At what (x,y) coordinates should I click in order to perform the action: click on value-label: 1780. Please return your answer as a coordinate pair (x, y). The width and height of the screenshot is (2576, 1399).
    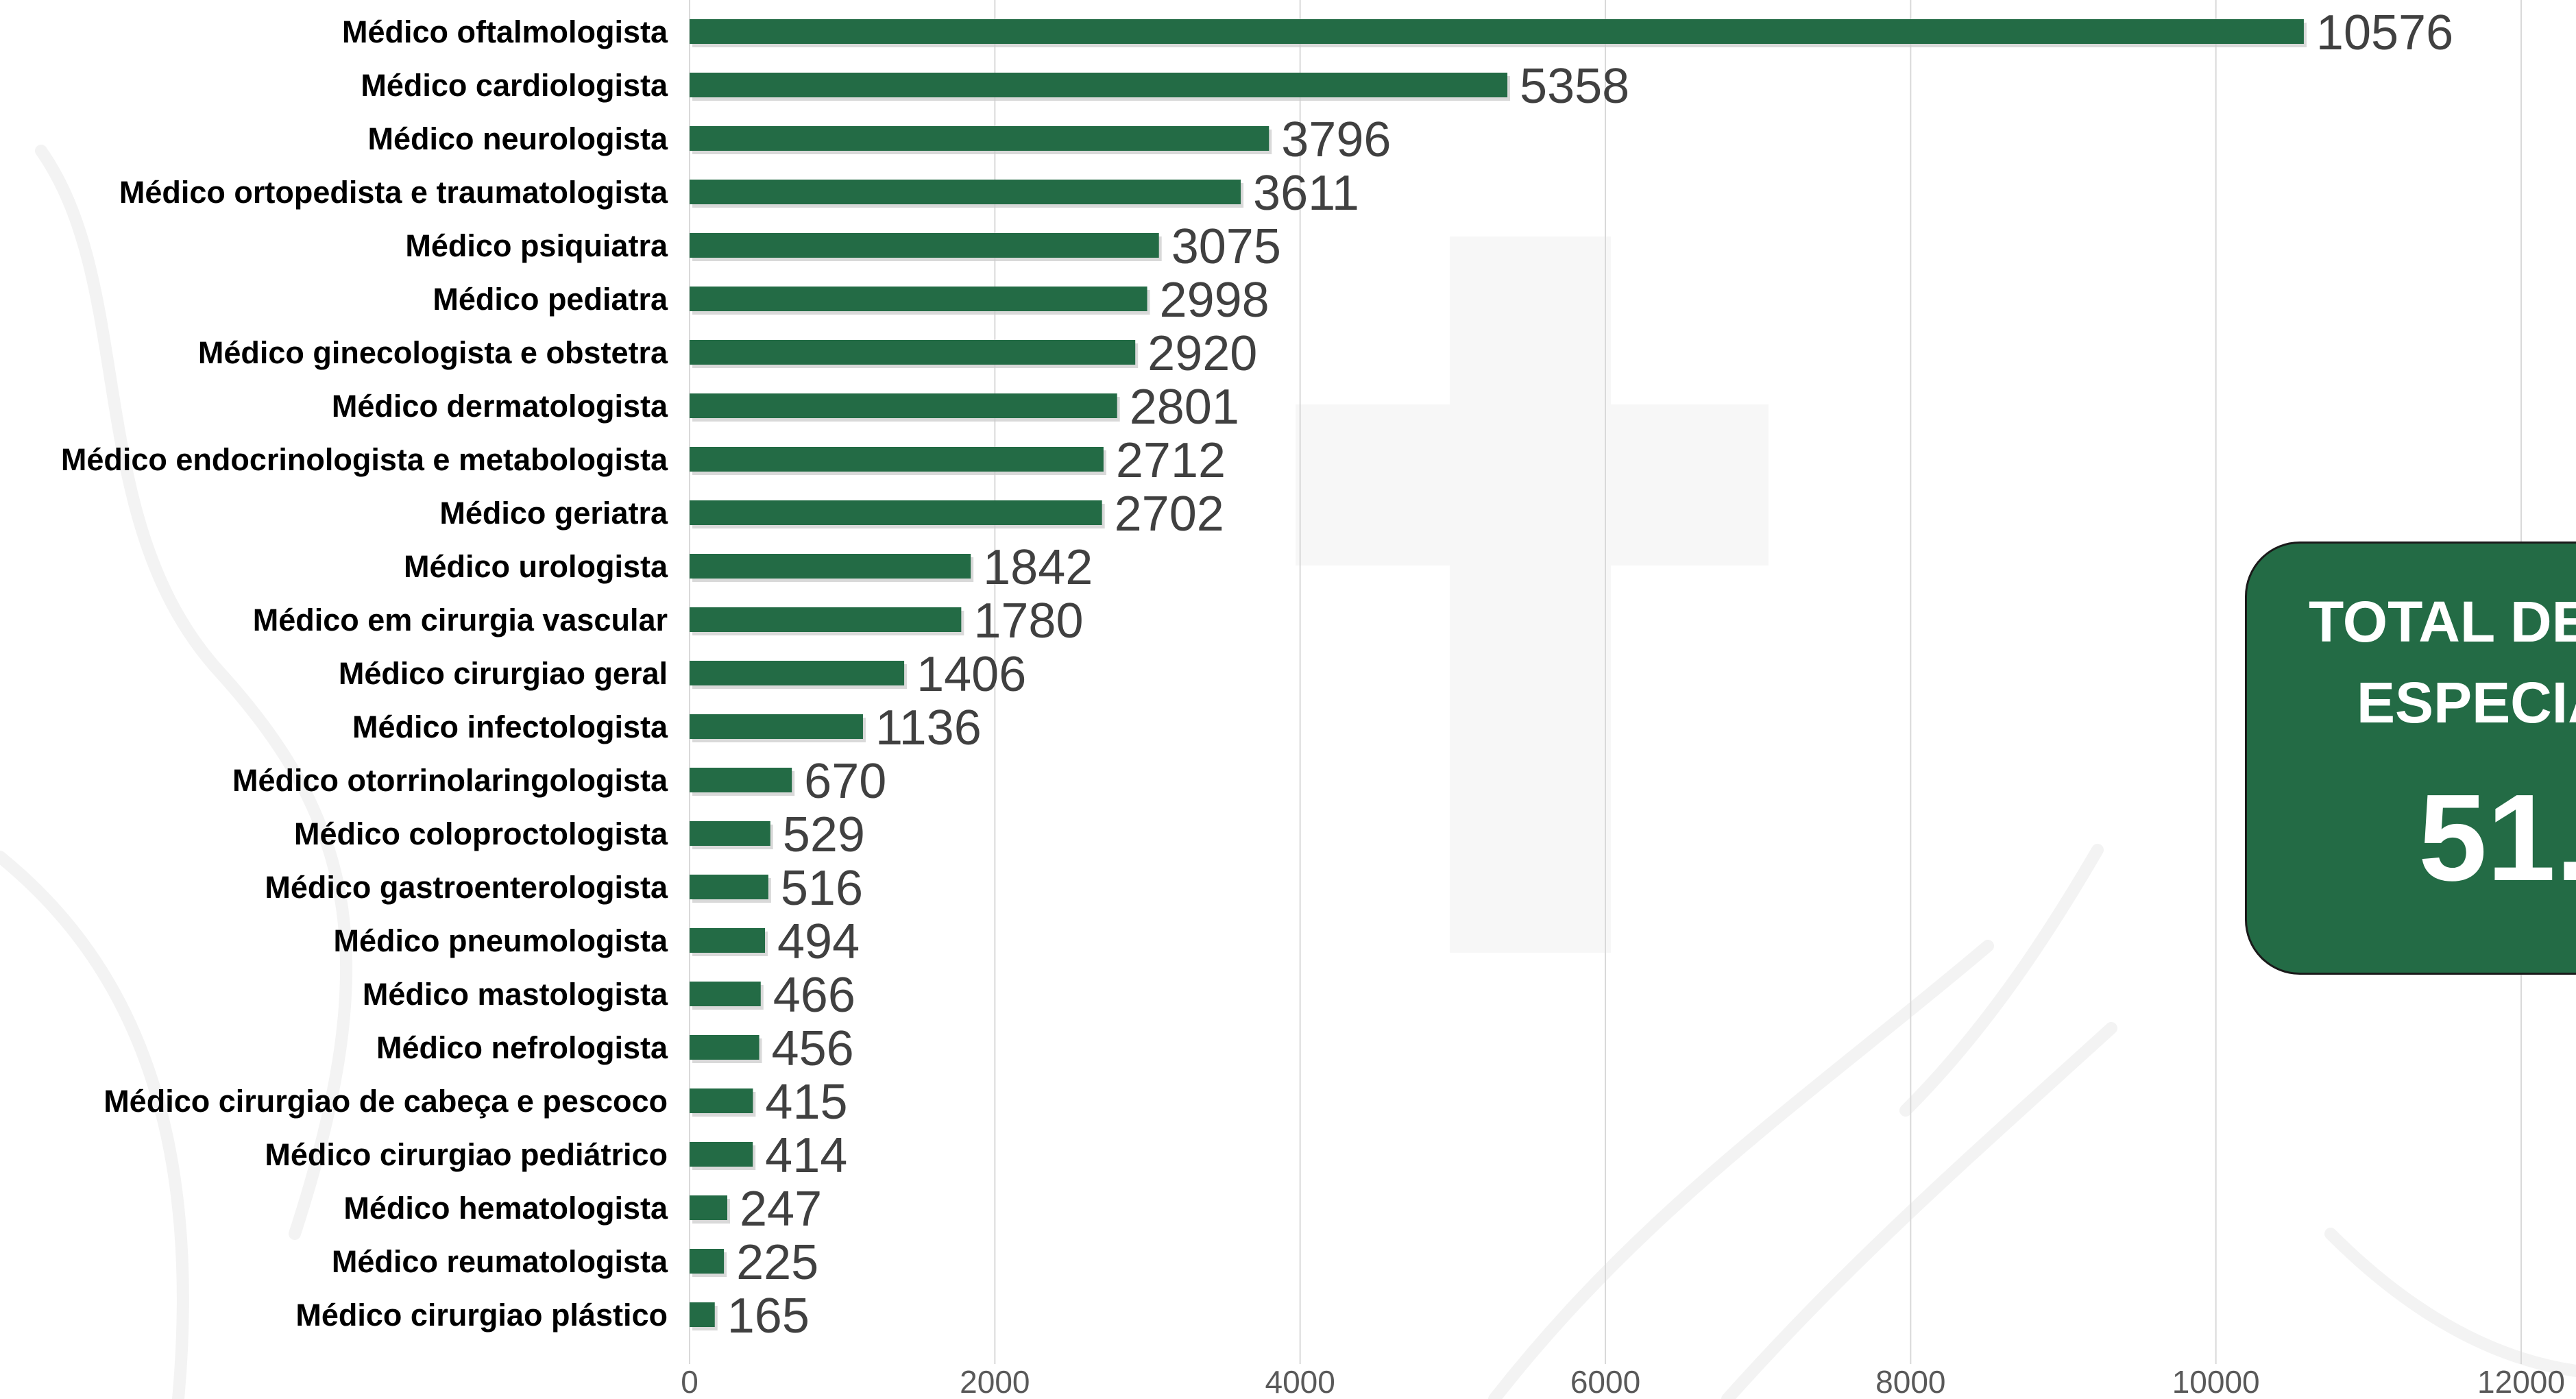
    Looking at the image, I should click on (1028, 621).